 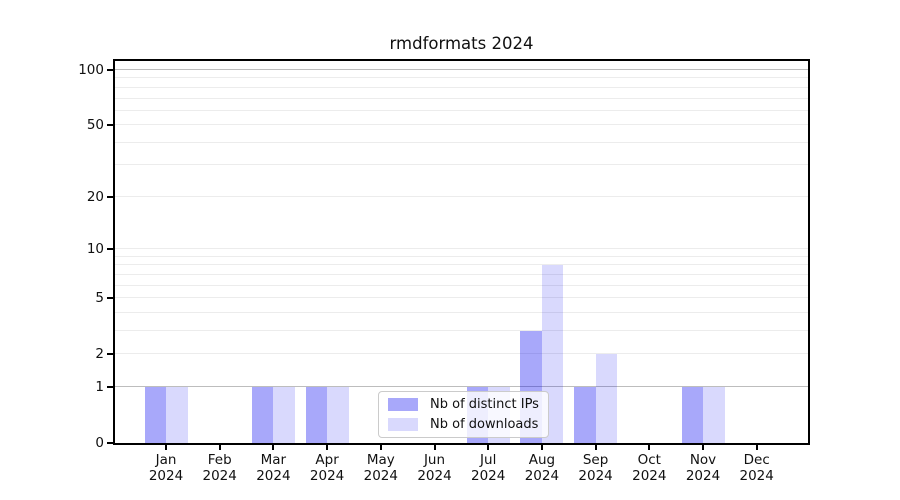 I want to click on bar-downloads-nov, so click(x=714, y=414).